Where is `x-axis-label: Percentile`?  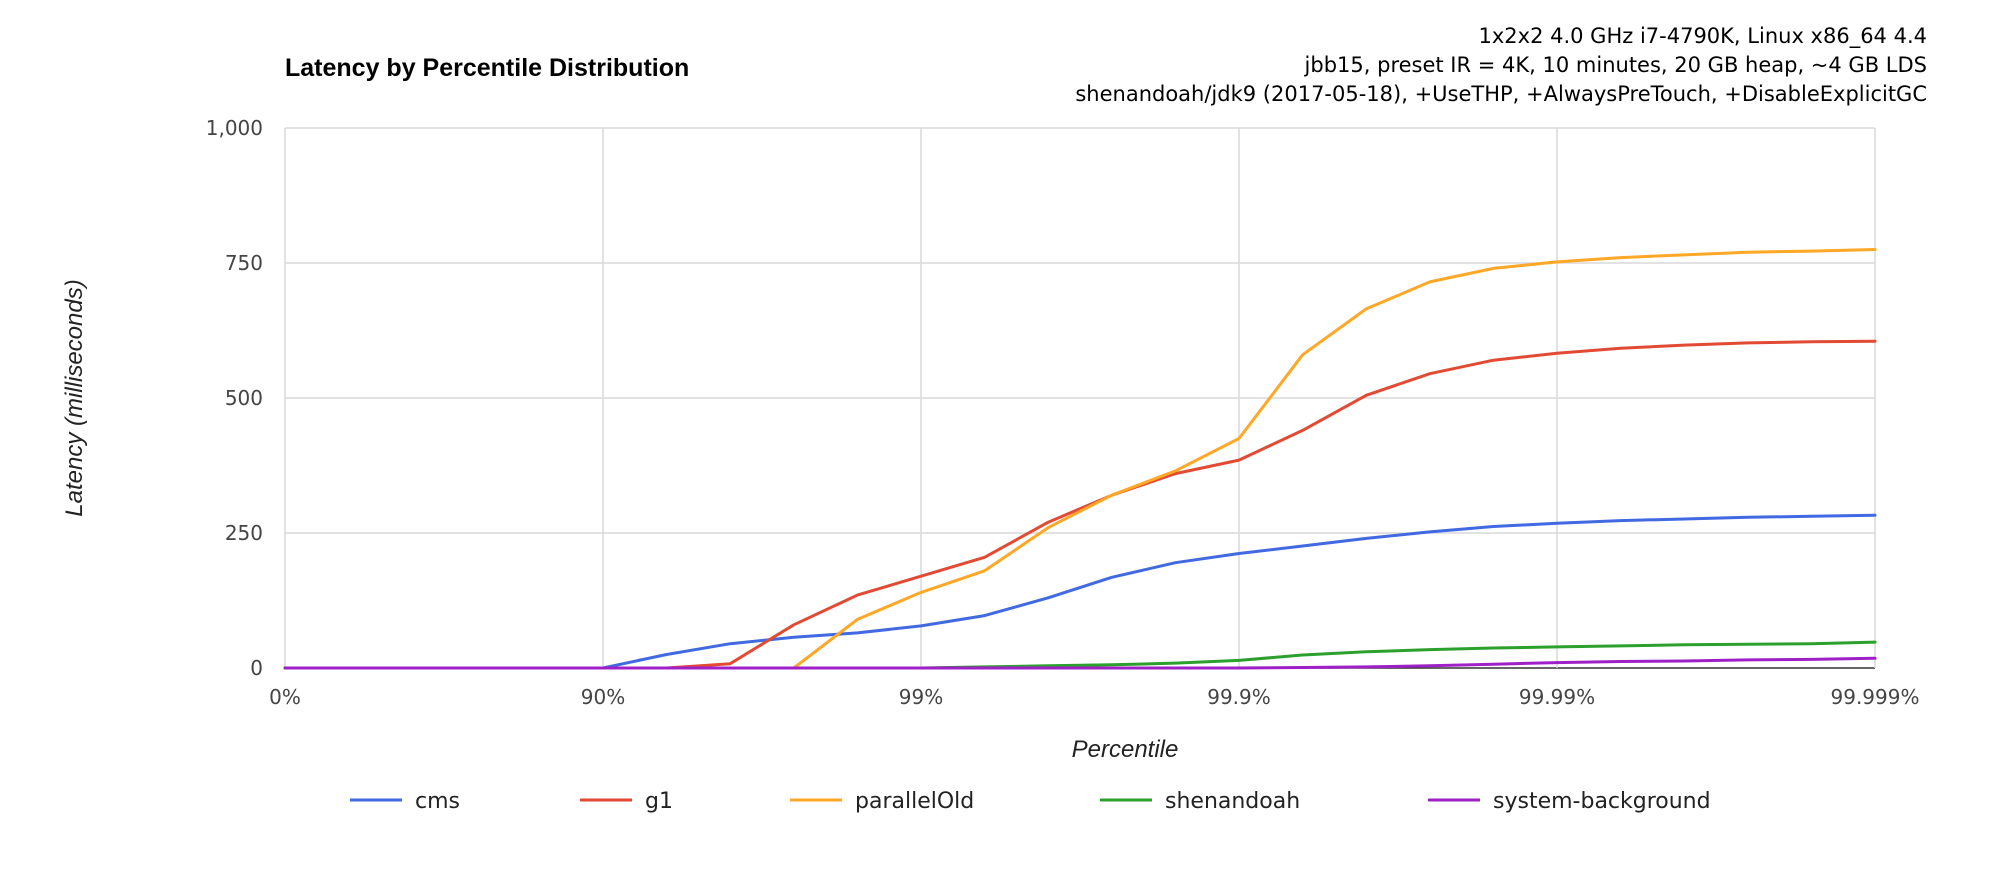 x-axis-label: Percentile is located at coordinates (1125, 749).